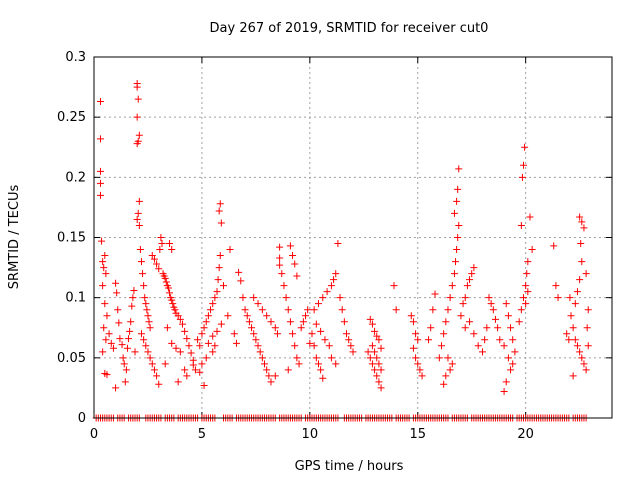 The image size is (640, 480). Describe the element at coordinates (14, 237) in the screenshot. I see `y-axis-label: SRMTID / TECUs` at that location.